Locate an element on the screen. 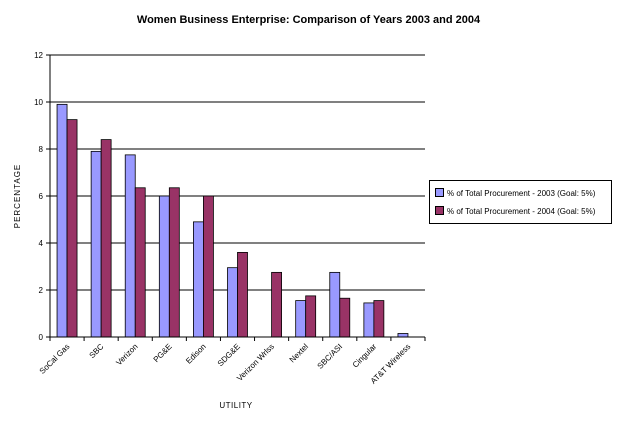 This screenshot has width=617, height=423. y-tick-label: 4 is located at coordinates (41, 243).